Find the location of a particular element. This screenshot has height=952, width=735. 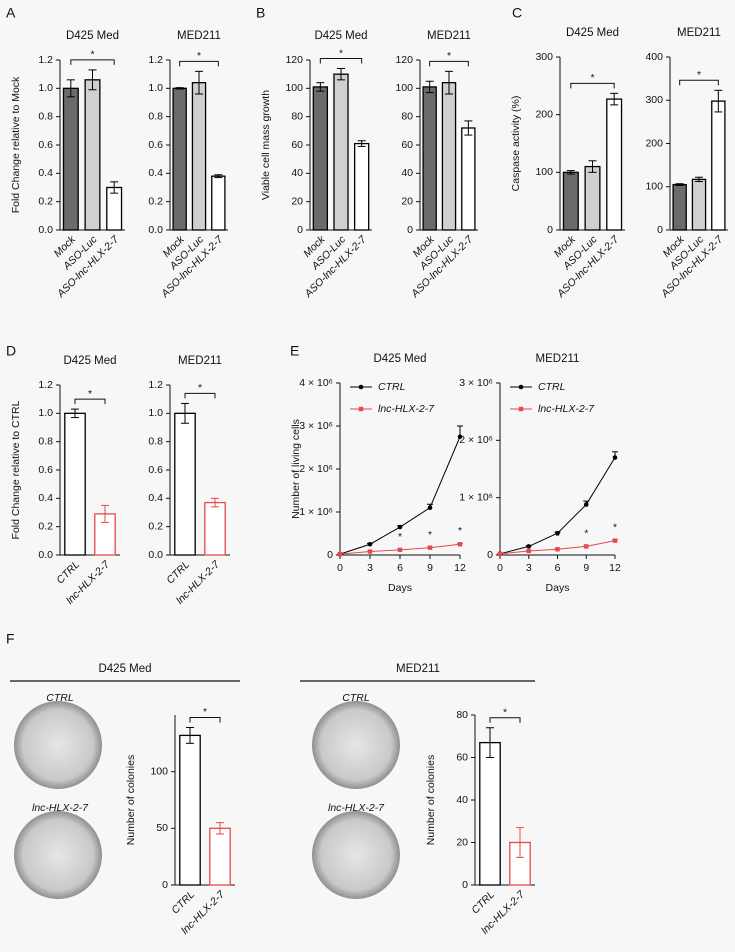

y-tick-label: 1 × 10⁶ is located at coordinates (316, 512).